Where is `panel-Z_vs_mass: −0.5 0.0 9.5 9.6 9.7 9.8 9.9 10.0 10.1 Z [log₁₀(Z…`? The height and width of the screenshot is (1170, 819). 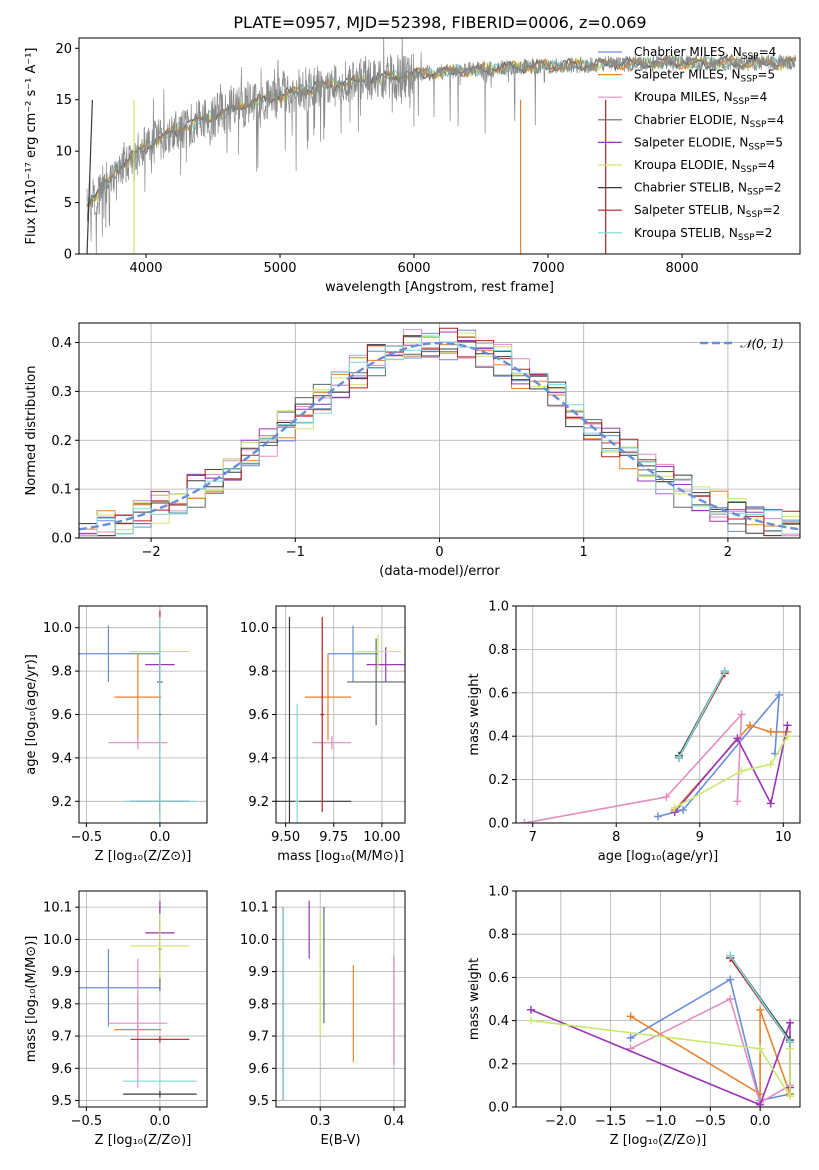
panel-Z_vs_mass: −0.5 0.0 9.5 9.6 9.7 9.8 9.9 10.0 10.1 Z [log₁₀(Z… is located at coordinates (116, 1019).